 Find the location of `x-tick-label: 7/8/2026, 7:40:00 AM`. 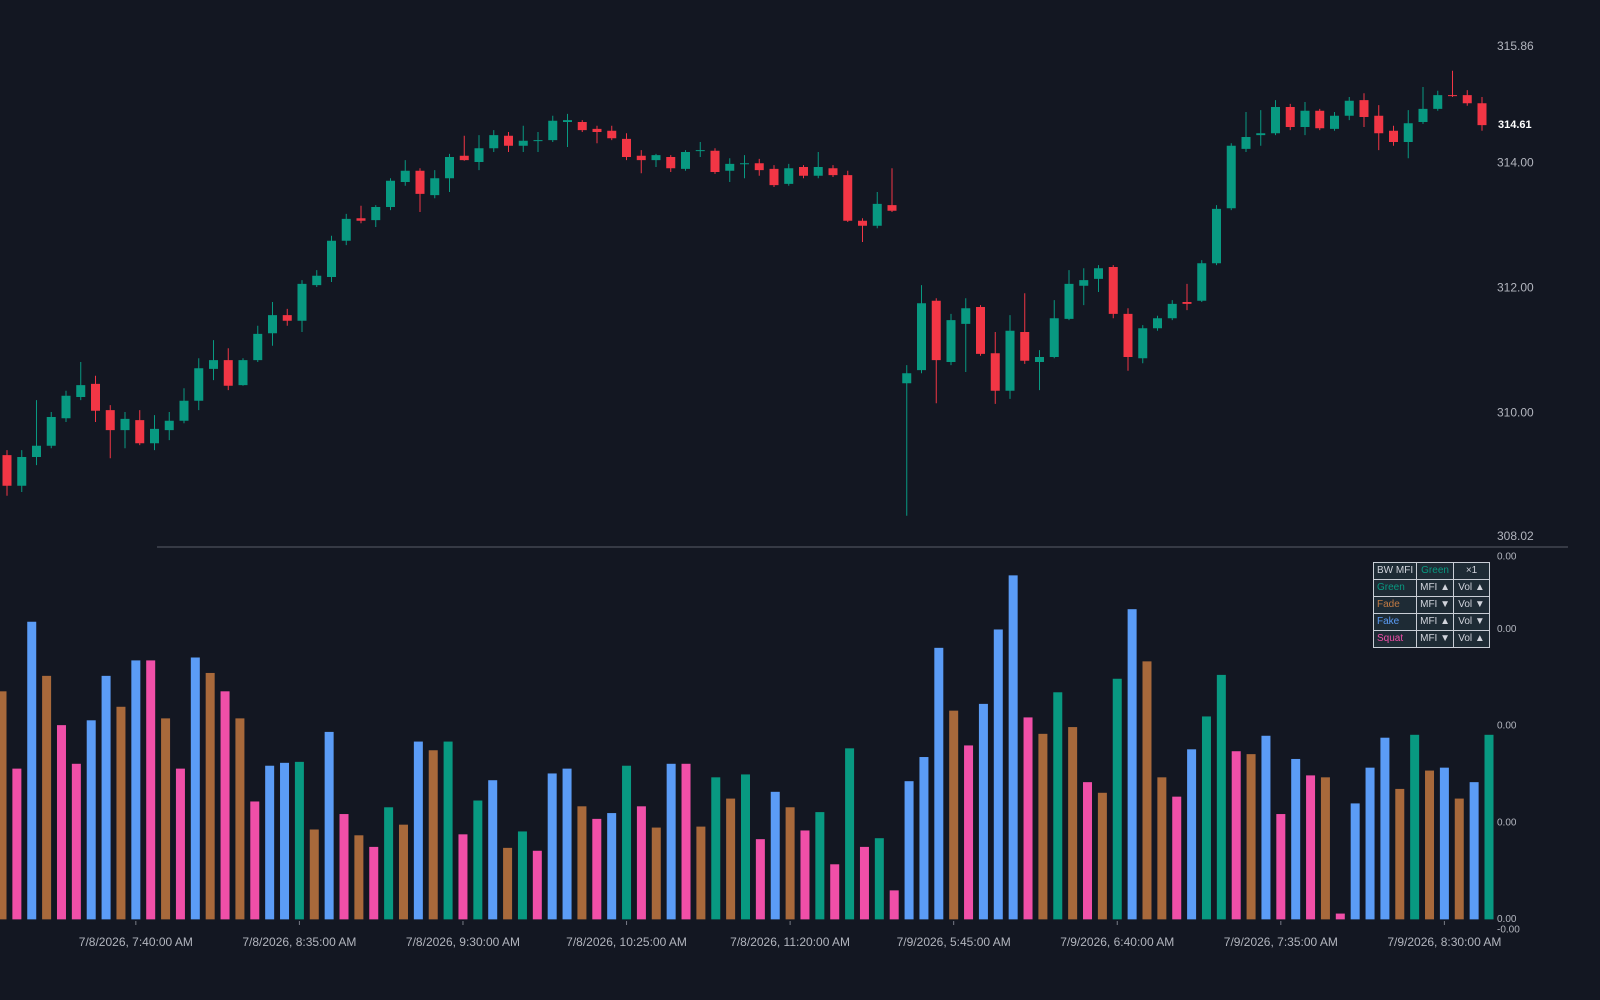

x-tick-label: 7/8/2026, 7:40:00 AM is located at coordinates (136, 942).